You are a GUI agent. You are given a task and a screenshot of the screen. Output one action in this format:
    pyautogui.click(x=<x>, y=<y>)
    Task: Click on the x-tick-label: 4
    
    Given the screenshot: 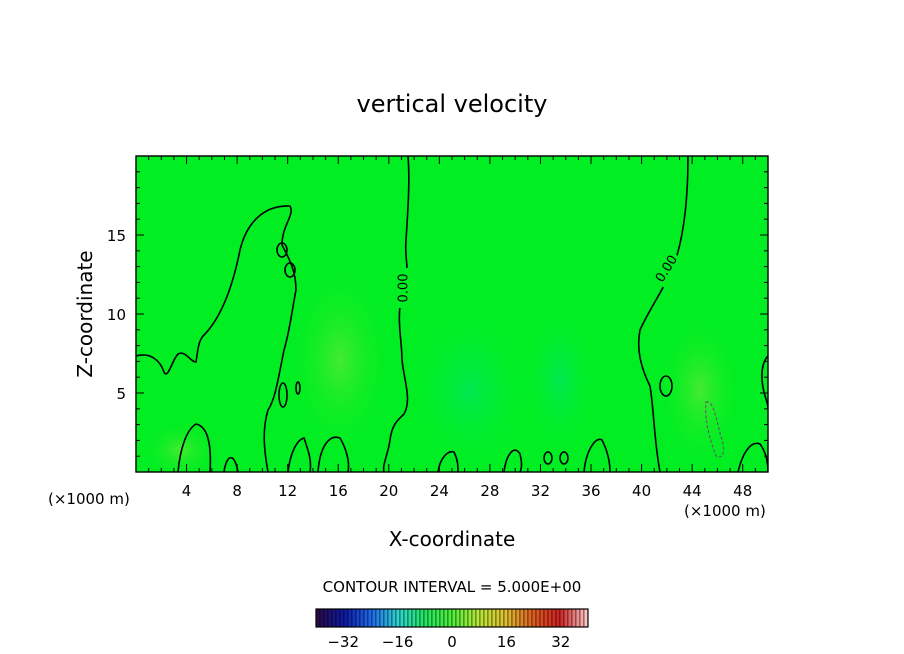 What is the action you would take?
    pyautogui.click(x=187, y=491)
    